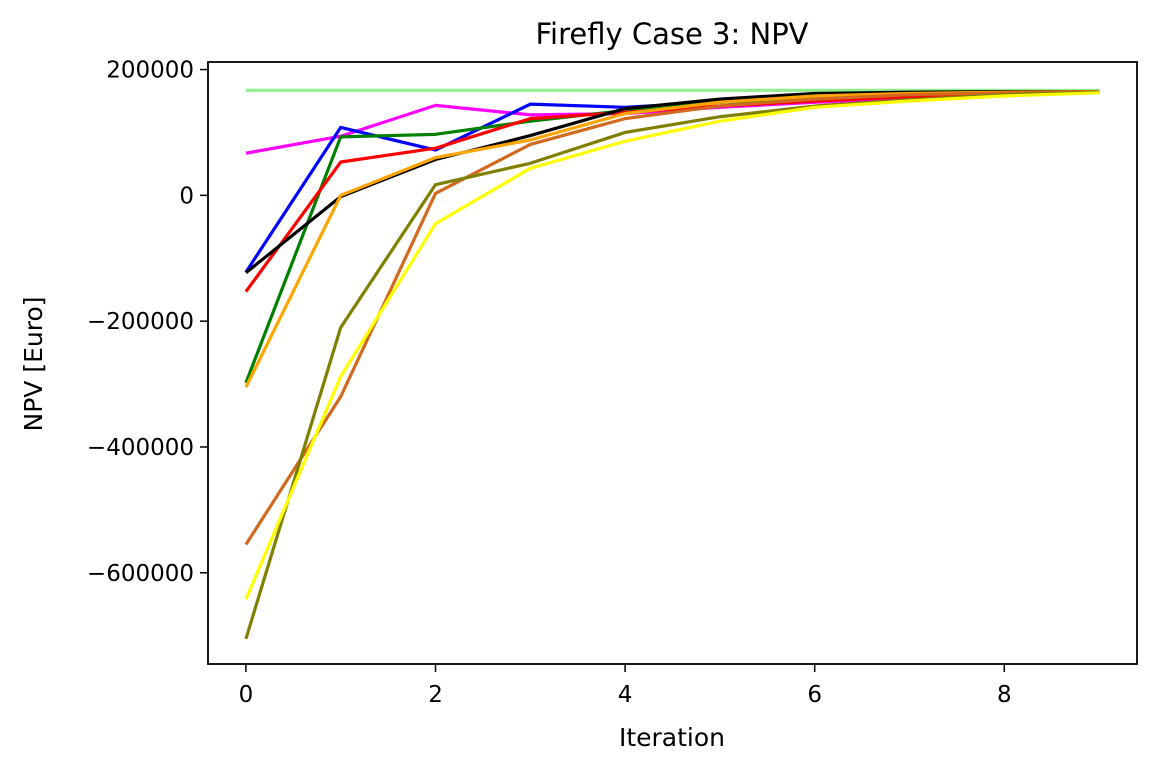 Image resolution: width=1157 pixels, height=773 pixels. What do you see at coordinates (671, 34) in the screenshot?
I see `chart-title: Firefly Case 3: NPV` at bounding box center [671, 34].